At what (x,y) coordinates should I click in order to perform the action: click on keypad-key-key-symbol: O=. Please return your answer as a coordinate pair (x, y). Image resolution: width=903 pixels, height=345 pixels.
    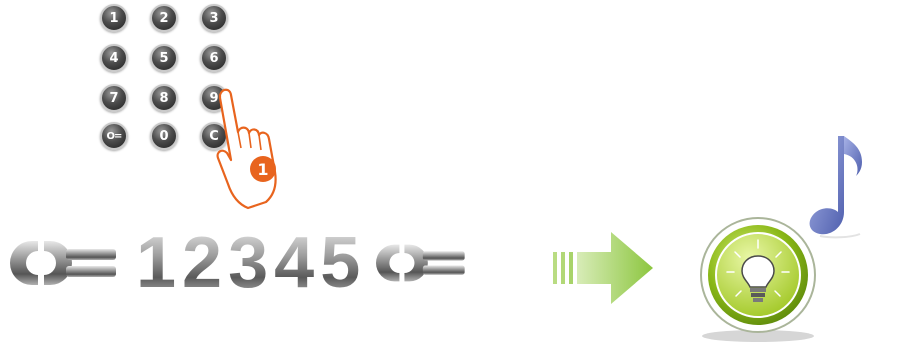
    Looking at the image, I should click on (114, 136).